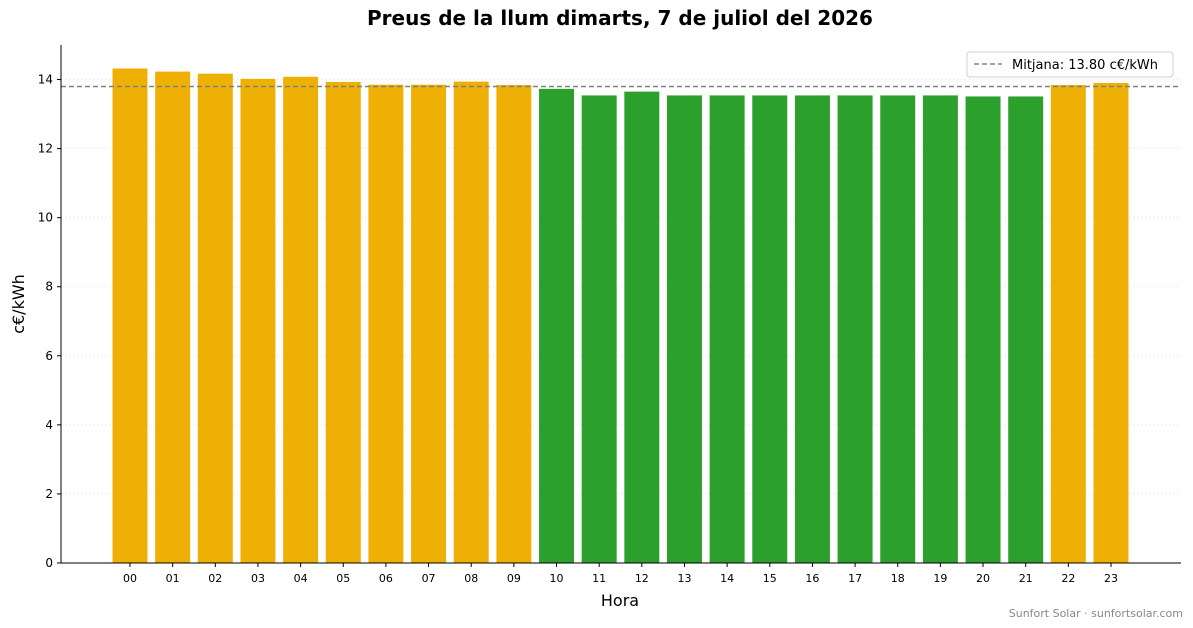 Image resolution: width=1193 pixels, height=628 pixels. Describe the element at coordinates (471, 578) in the screenshot. I see `x-tick-label: 08` at that location.